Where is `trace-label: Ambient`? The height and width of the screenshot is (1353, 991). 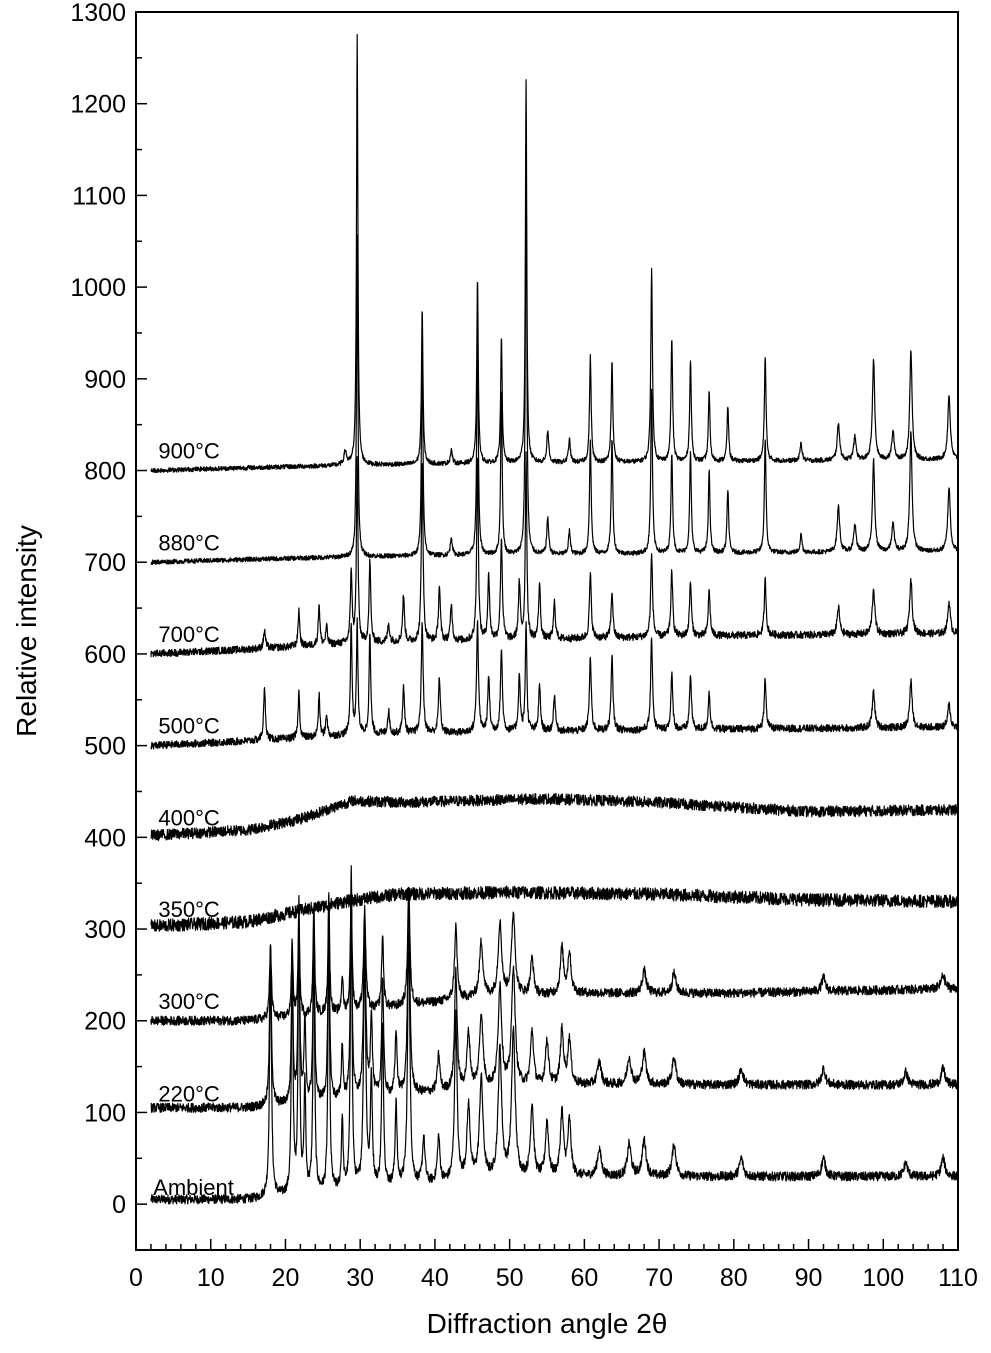
trace-label: Ambient is located at coordinates (193, 1187).